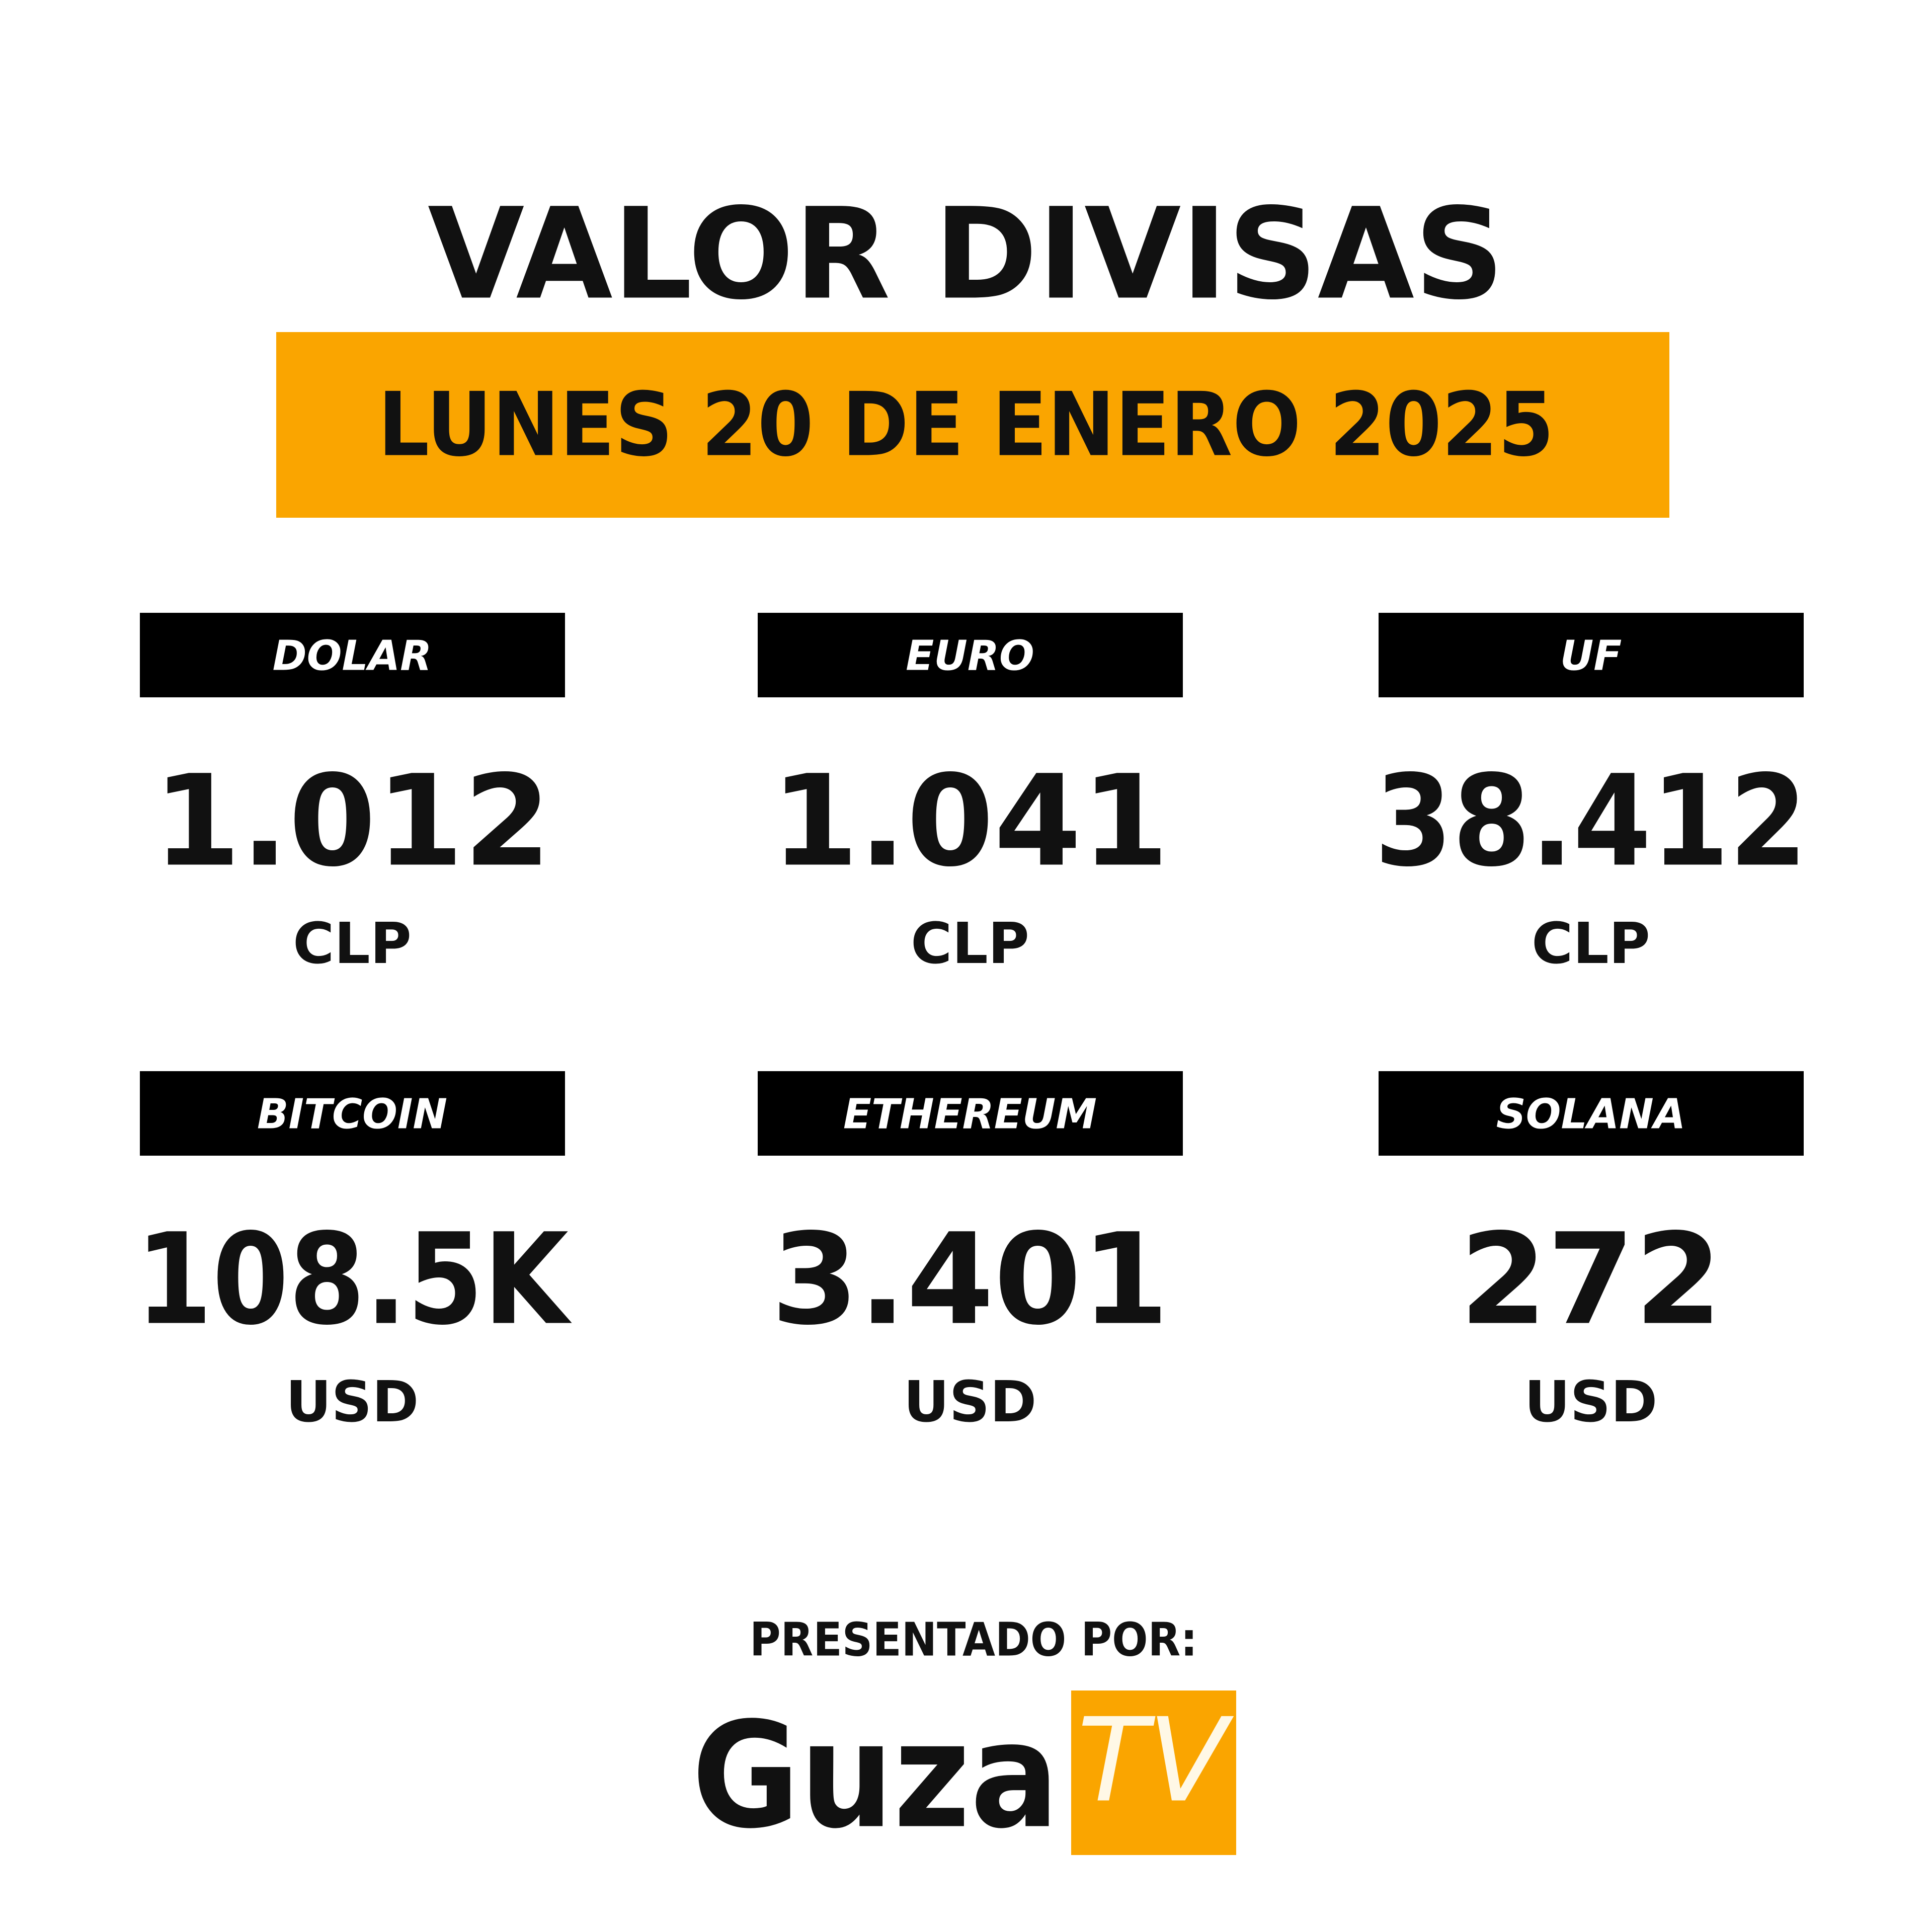 The image size is (1932, 1932). I want to click on item-name: DOLAR, so click(353, 656).